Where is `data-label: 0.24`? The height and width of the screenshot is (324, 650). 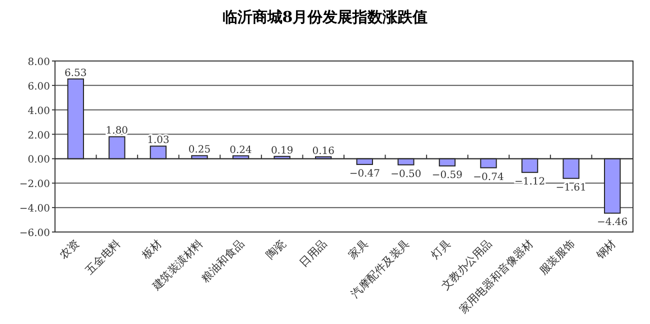
data-label: 0.24 is located at coordinates (241, 150).